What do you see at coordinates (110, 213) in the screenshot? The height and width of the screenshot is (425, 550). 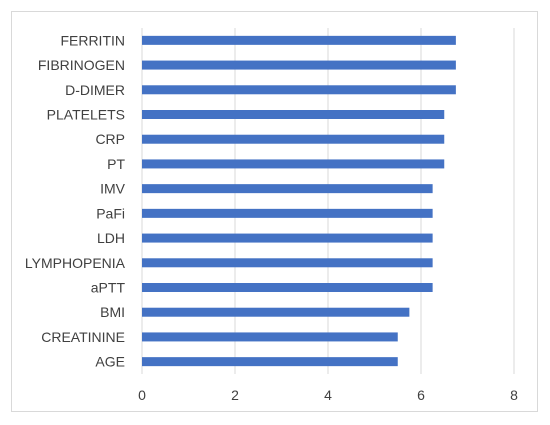 I see `category-label: PaFi` at bounding box center [110, 213].